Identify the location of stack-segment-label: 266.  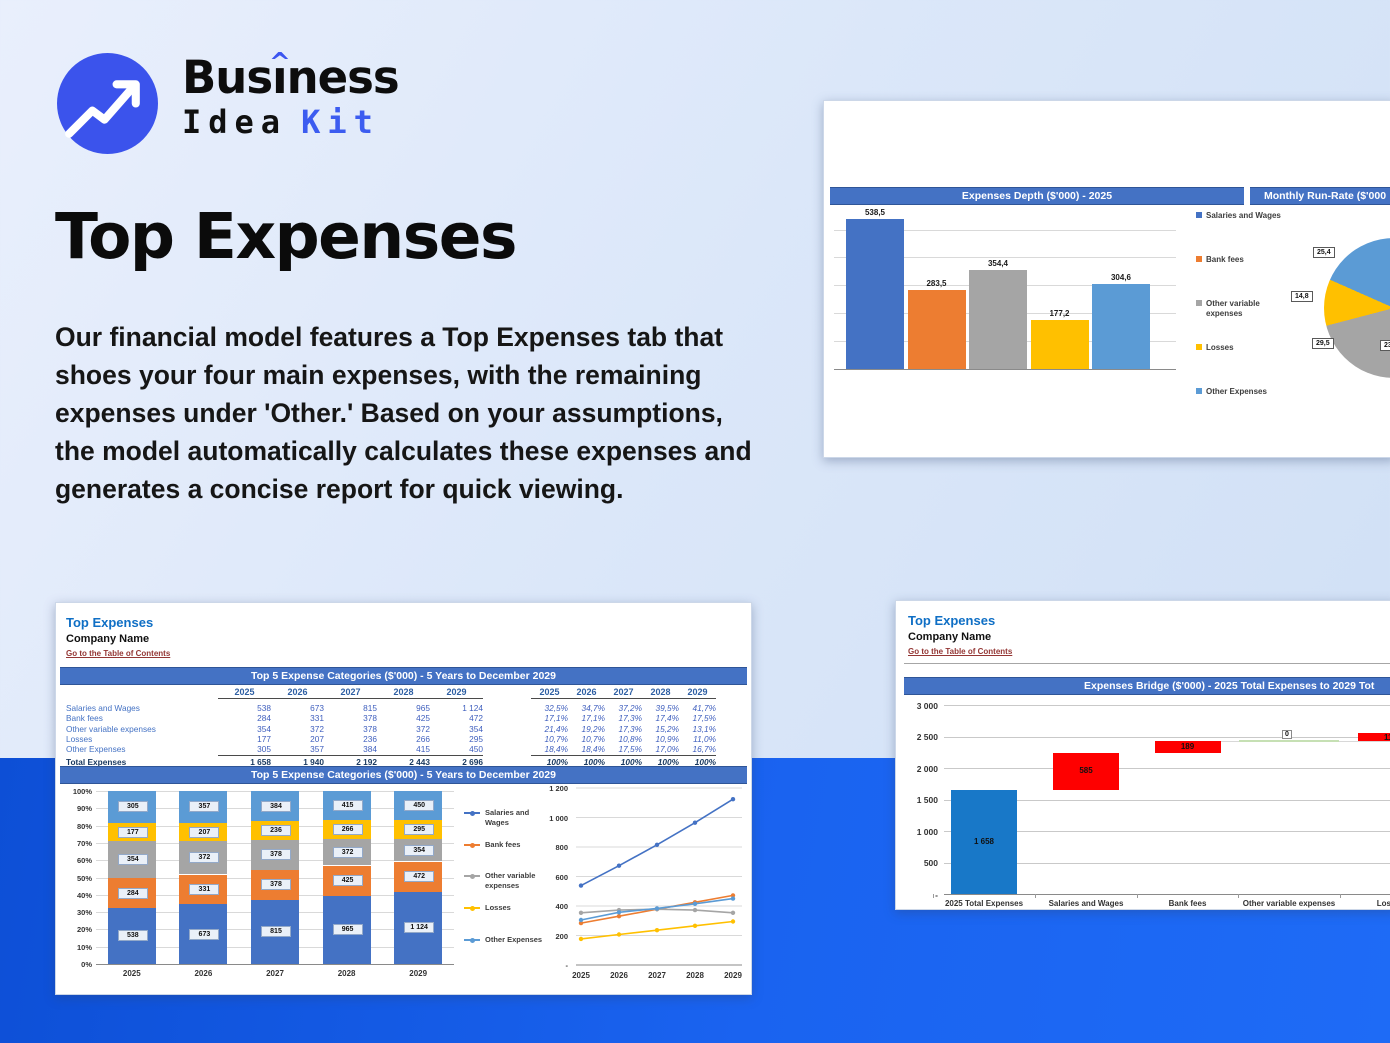
(347, 830).